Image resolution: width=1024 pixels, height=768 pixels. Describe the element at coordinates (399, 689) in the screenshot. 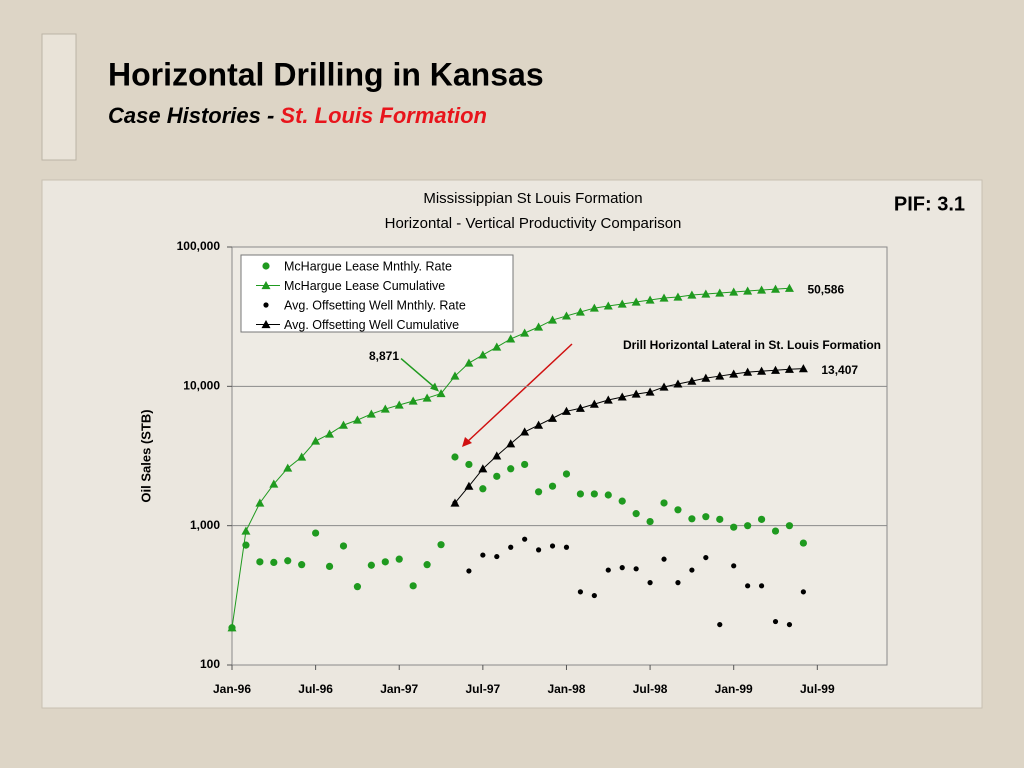

I see `x-tick-label: Jan-97` at that location.